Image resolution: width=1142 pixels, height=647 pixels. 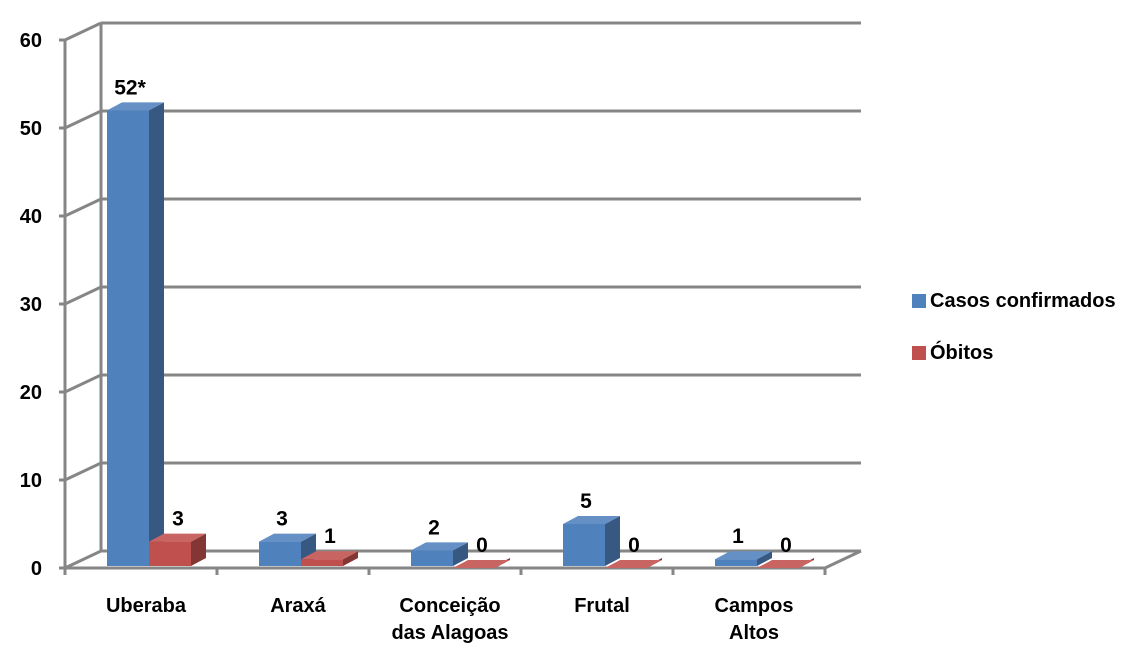 I want to click on y-tick-label: 0, so click(x=36, y=569).